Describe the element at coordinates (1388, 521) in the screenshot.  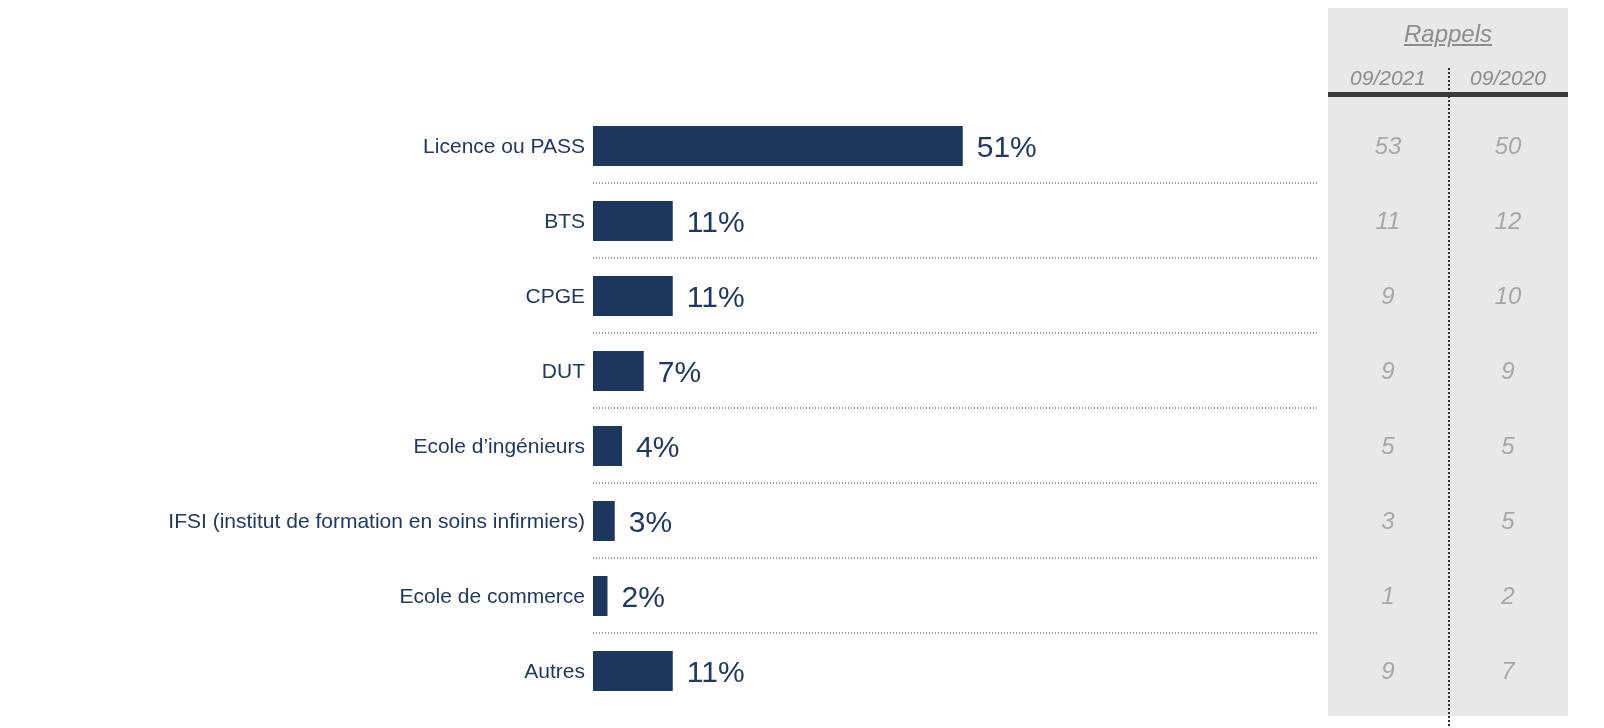
I see `text: 3` at that location.